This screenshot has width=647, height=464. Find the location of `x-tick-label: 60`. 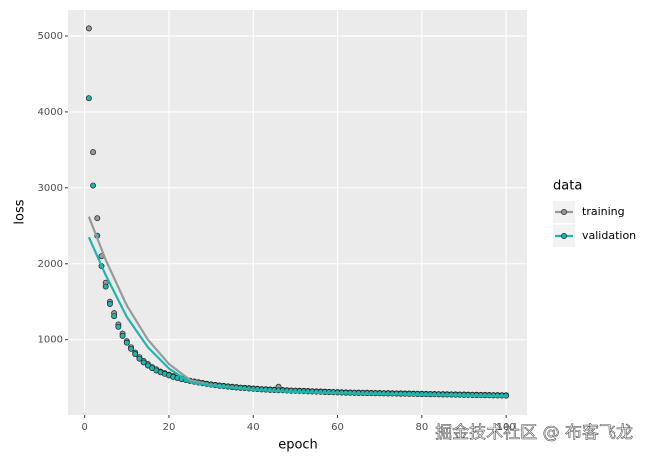

x-tick-label: 60 is located at coordinates (337, 427).